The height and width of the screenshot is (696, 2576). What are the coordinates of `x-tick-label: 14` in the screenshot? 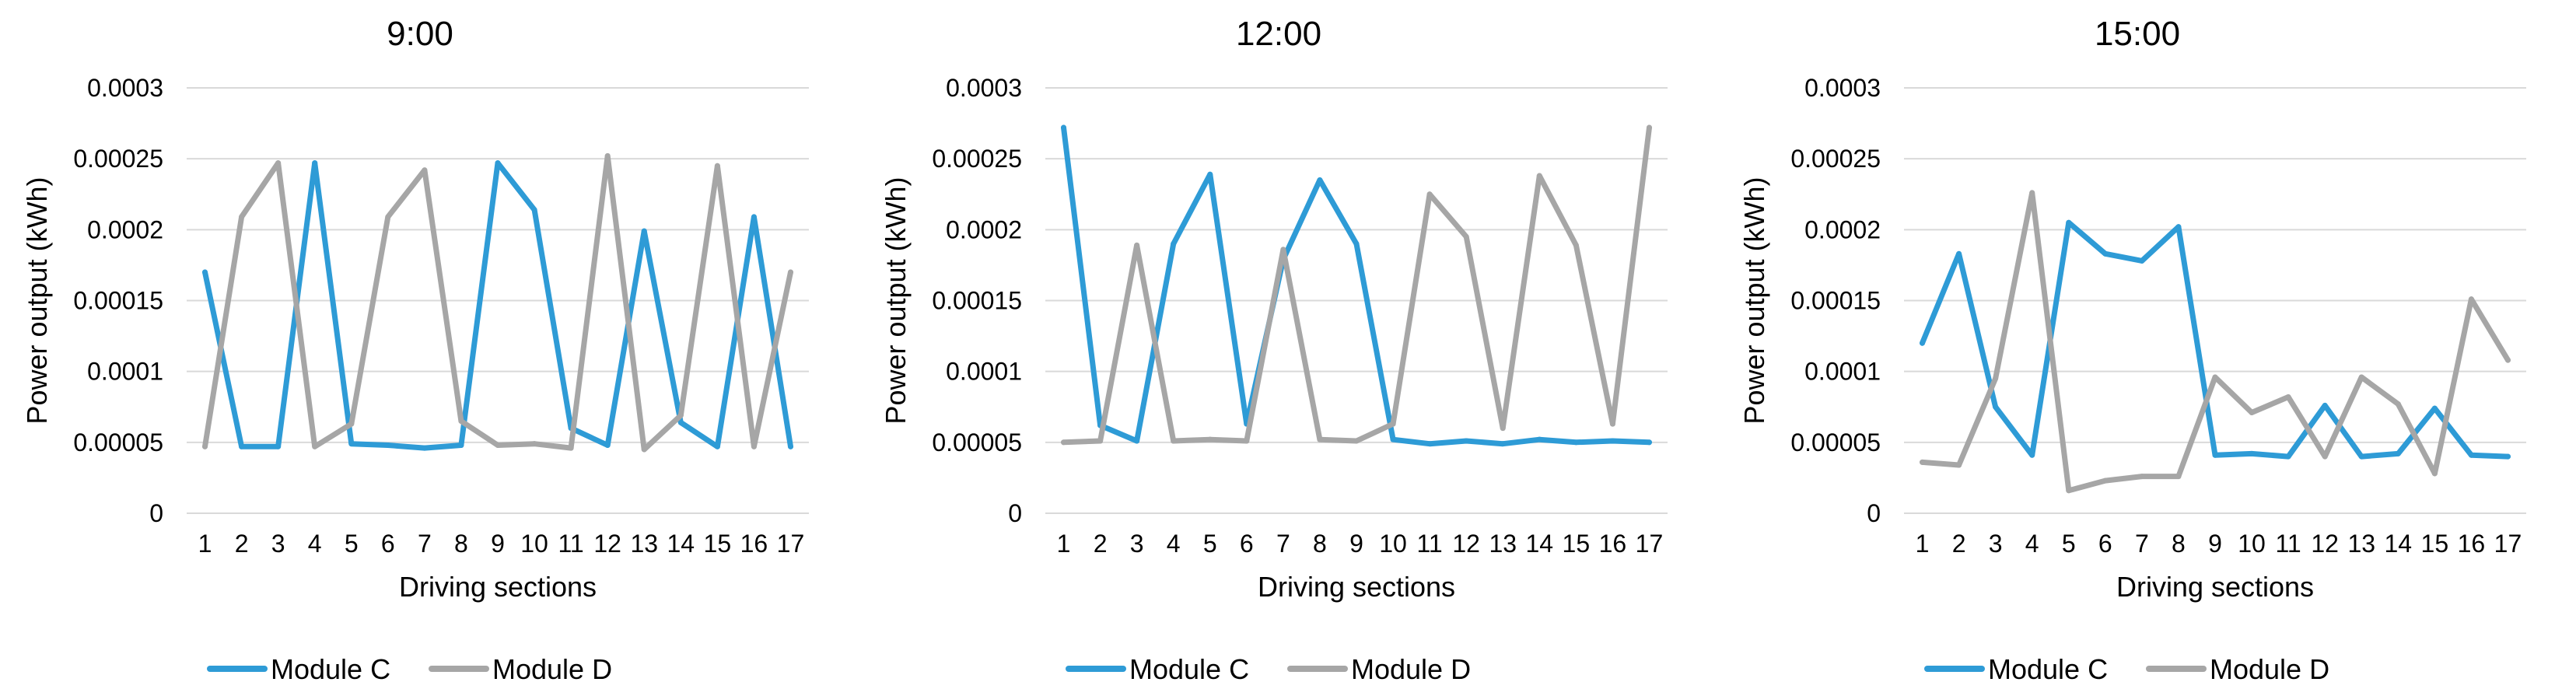 It's located at (681, 544).